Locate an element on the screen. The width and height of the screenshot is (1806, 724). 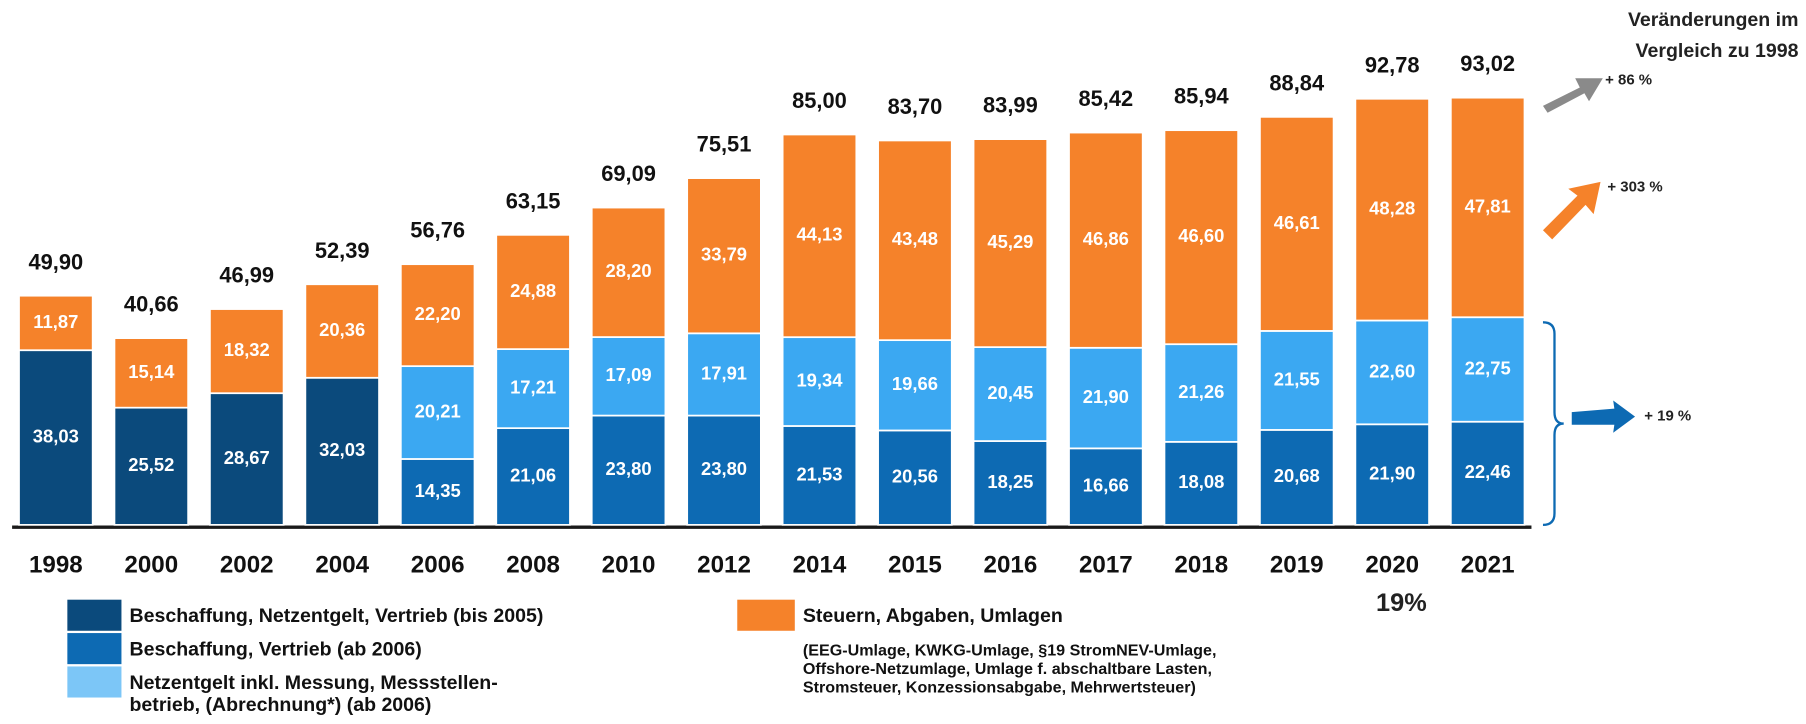
value-label: 16,66 is located at coordinates (1106, 484).